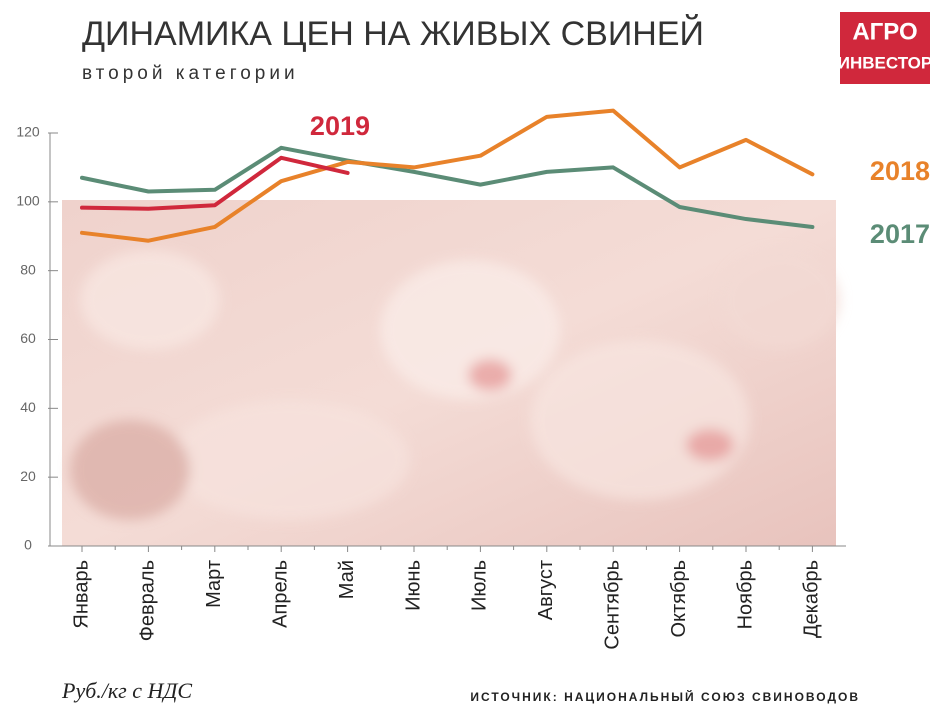  What do you see at coordinates (665, 696) in the screenshot?
I see `source: ИСТОЧНИК: НАЦИОНАЛЬНЫЙ СОЮЗ СВИНОВОДОВ` at bounding box center [665, 696].